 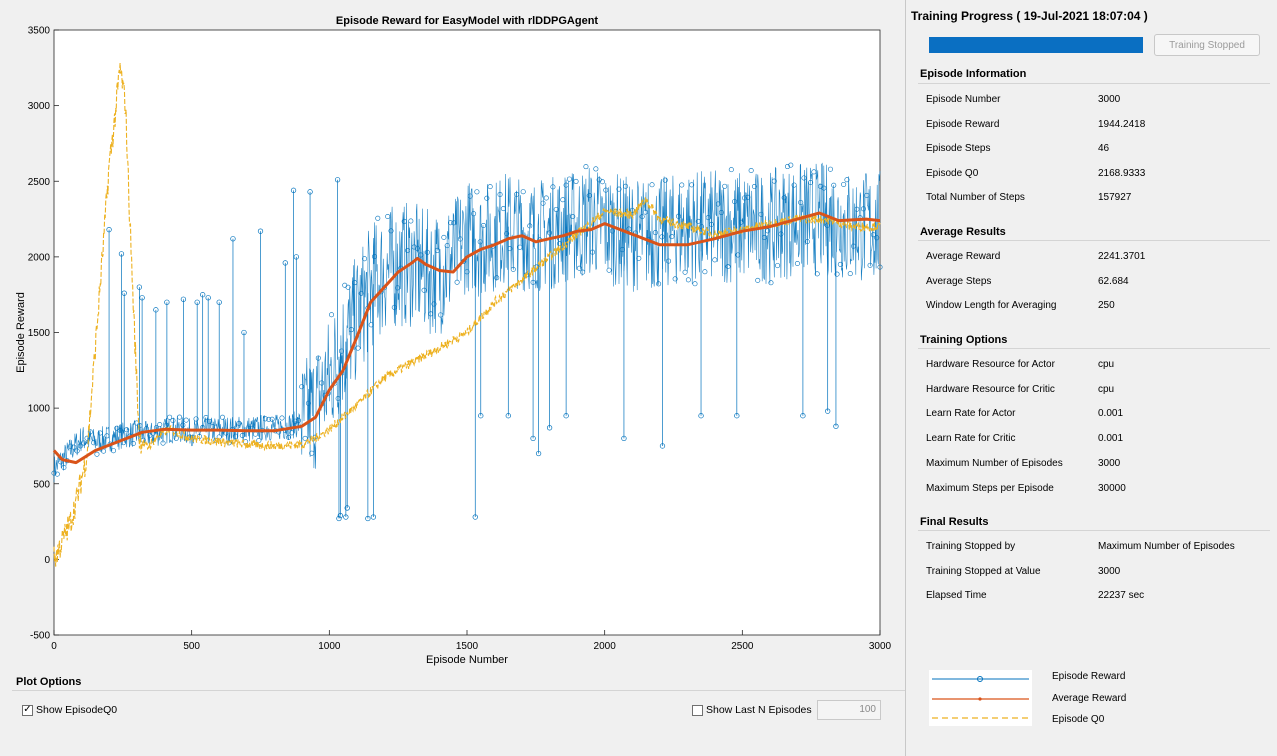 I want to click on y-tick-label: 3000, so click(x=39, y=106).